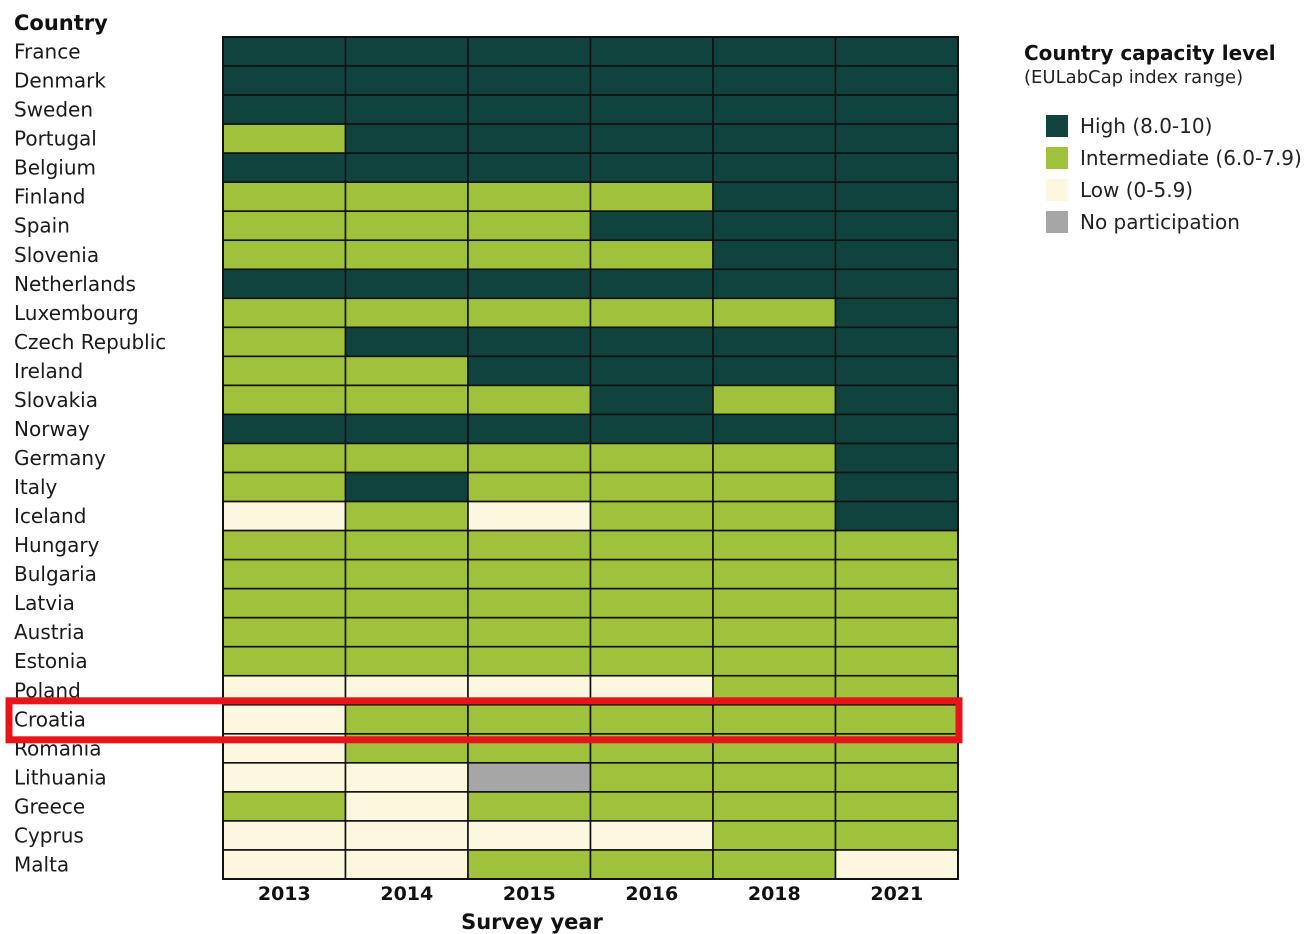 This screenshot has width=1308, height=934. What do you see at coordinates (55, 139) in the screenshot?
I see `row-label-portugal: Portugal` at bounding box center [55, 139].